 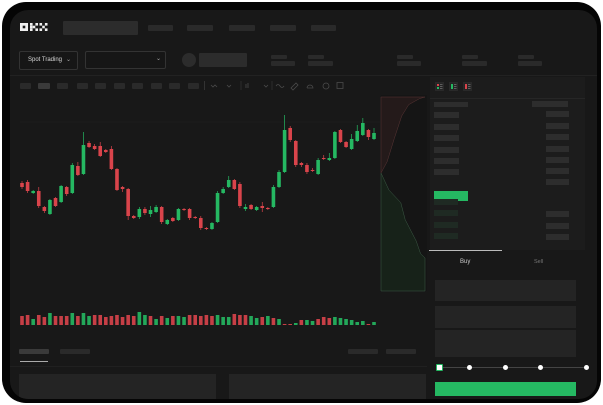 I want to click on price-input, so click(x=505, y=290).